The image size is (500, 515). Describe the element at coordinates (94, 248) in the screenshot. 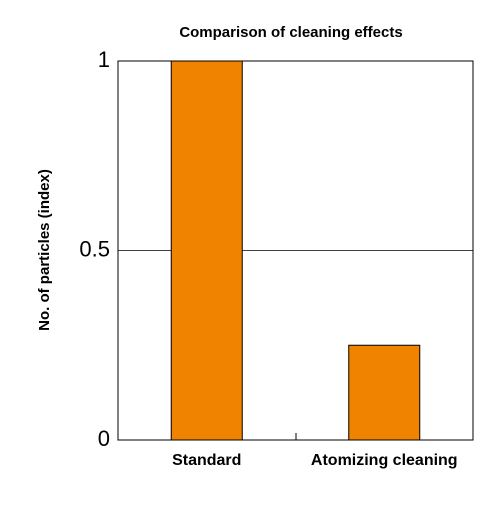

I see `y-tick-label: 0.5` at that location.